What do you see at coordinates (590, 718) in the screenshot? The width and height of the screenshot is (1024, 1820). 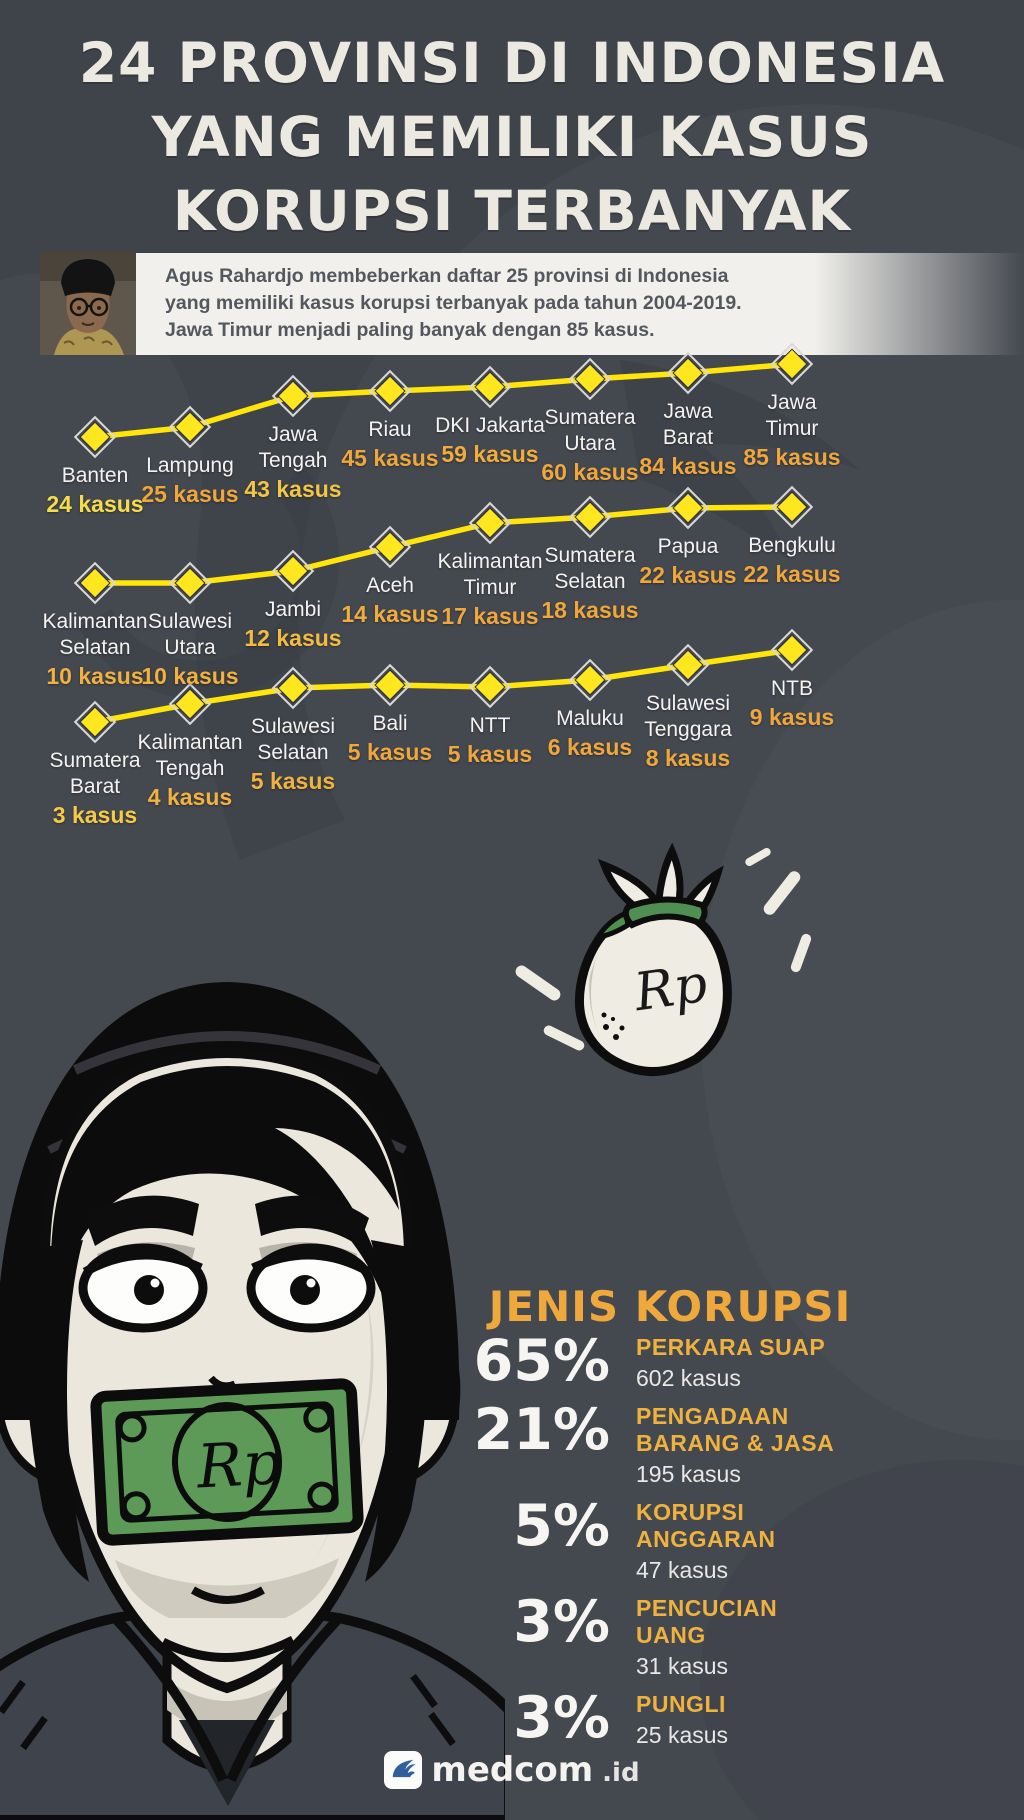 I see `province-name: Maluku` at bounding box center [590, 718].